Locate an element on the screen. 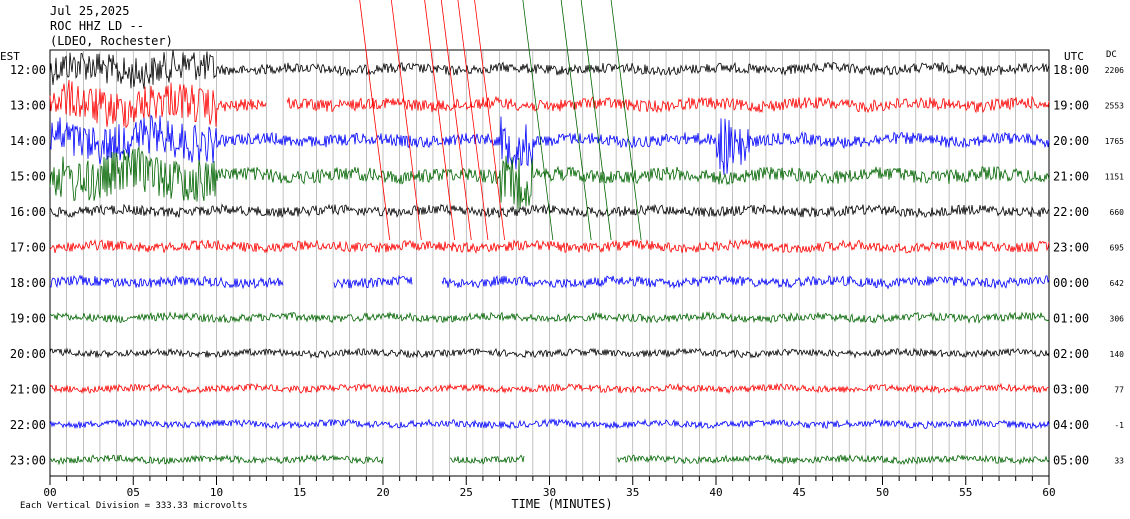  dc-value: 33 is located at coordinates (1119, 461).